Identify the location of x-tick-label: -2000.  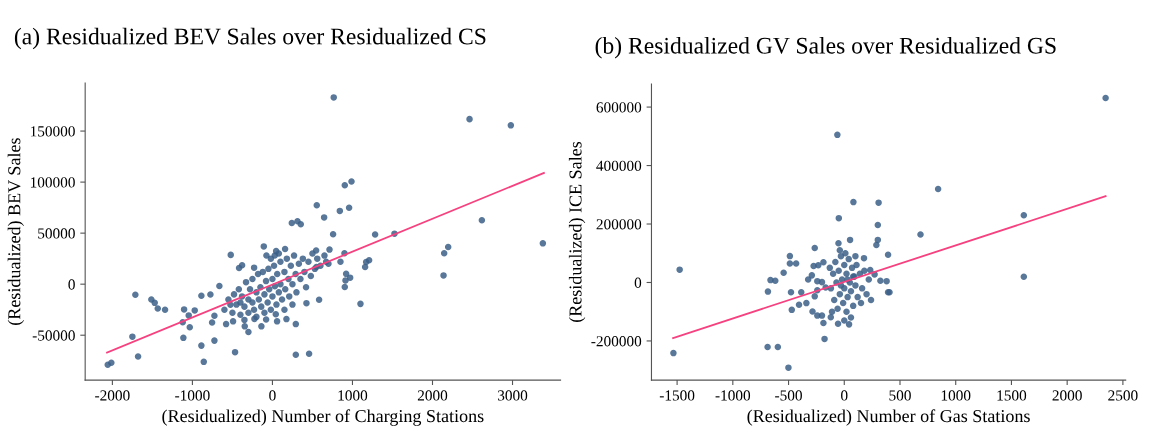
(112, 395).